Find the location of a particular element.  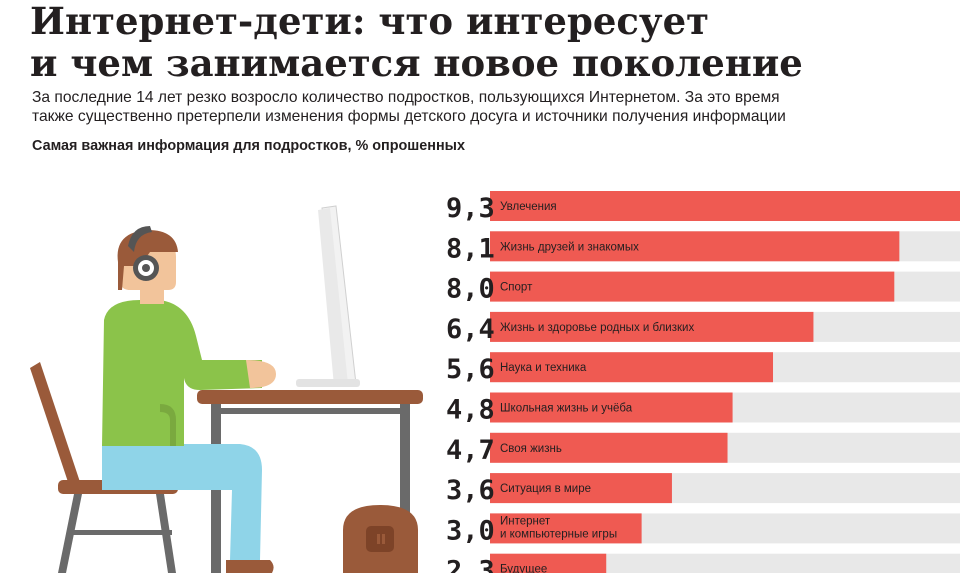

bar-row: 6,4 Жизнь и здоровье родных и близких is located at coordinates (703, 328).